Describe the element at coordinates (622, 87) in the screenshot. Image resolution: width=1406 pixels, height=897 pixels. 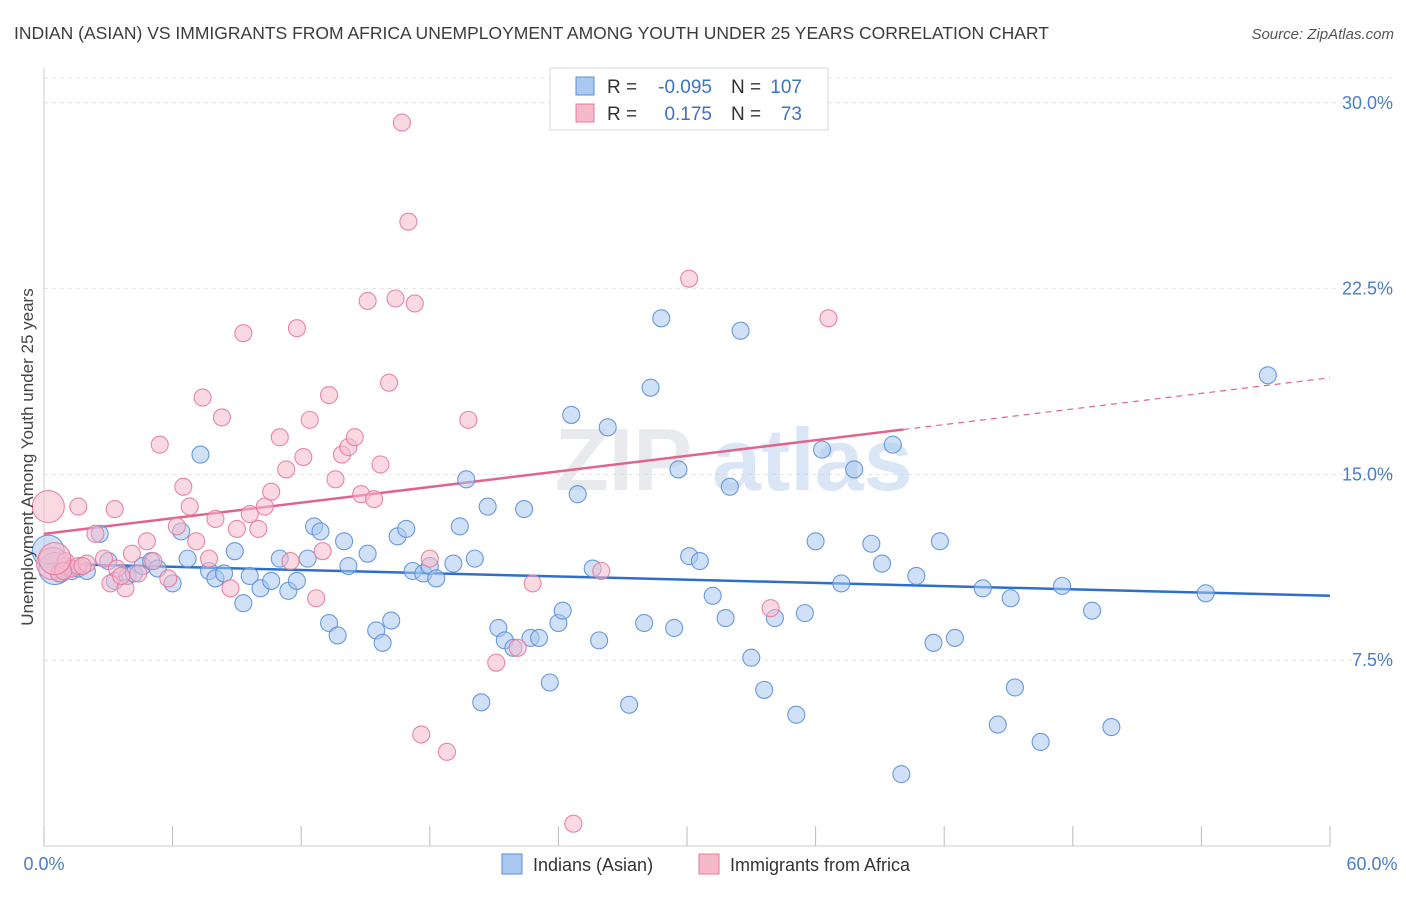
I see `legend-r-label-1: R =` at that location.